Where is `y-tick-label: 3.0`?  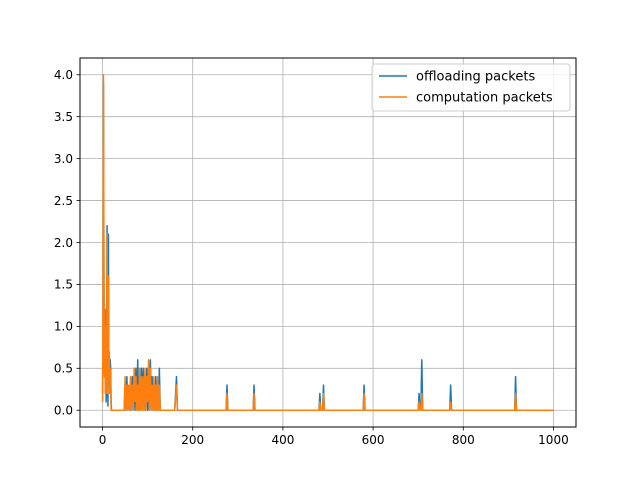 y-tick-label: 3.0 is located at coordinates (63, 159).